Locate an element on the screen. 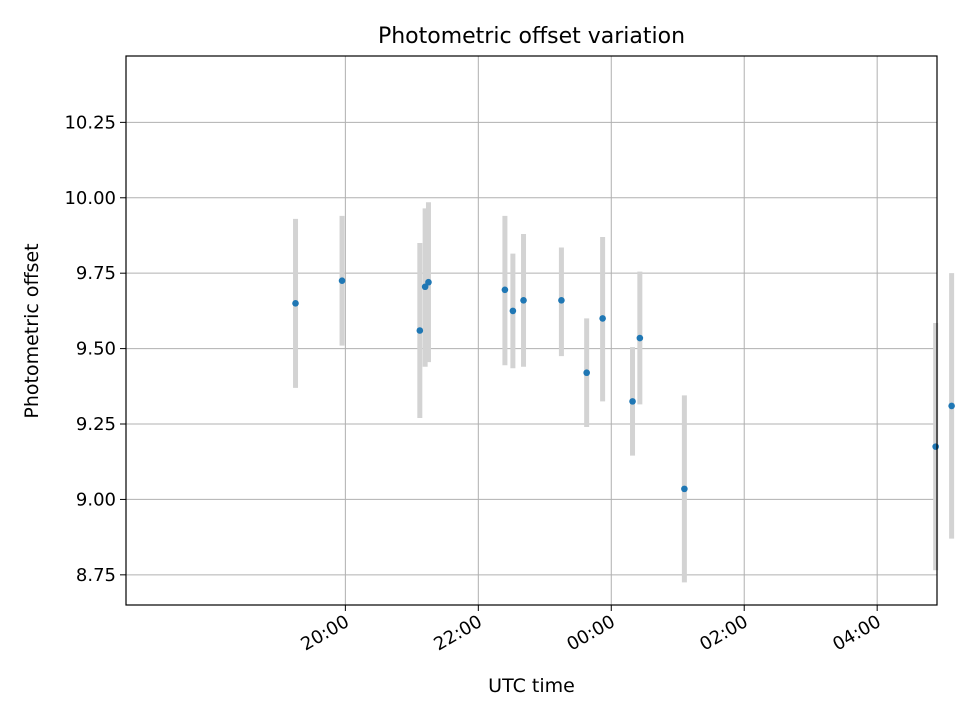  y-tick-label: 8.75 is located at coordinates (96, 575).